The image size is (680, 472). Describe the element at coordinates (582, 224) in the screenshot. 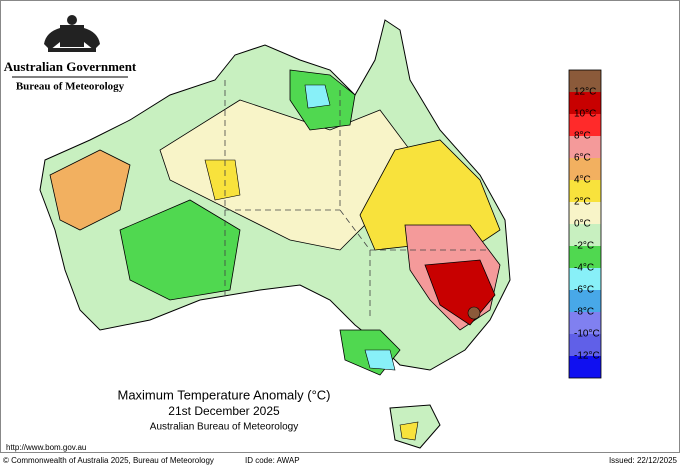

I see `legend-label: 0°C` at that location.